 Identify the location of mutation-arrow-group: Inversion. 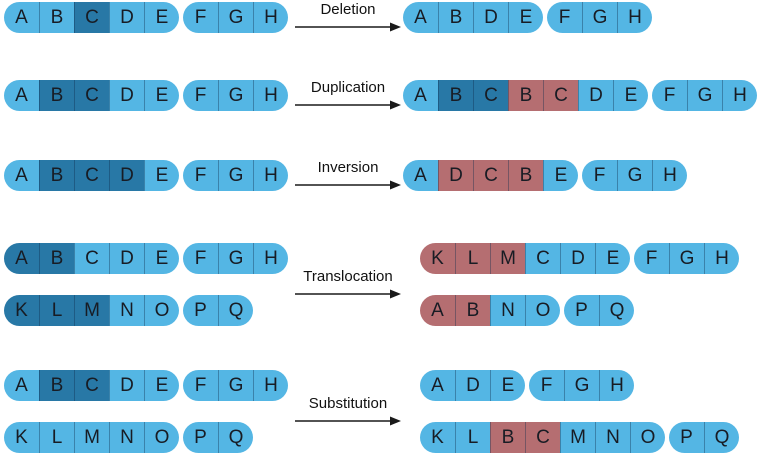
(348, 175).